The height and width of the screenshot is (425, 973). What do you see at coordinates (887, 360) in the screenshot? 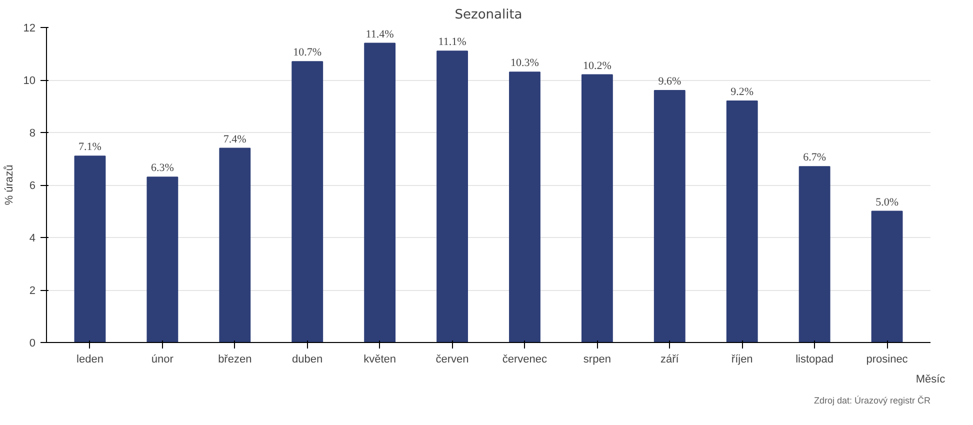
I see `x-tick-label: prosinec` at bounding box center [887, 360].